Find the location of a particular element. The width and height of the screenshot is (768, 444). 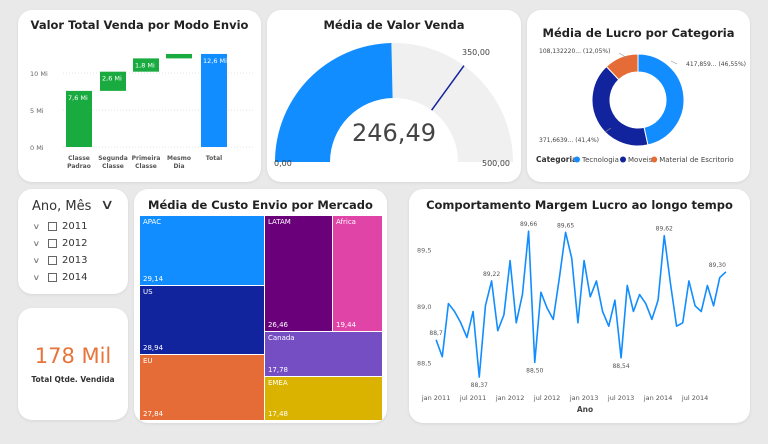

line-data-label: 89,66 is located at coordinates (528, 224).